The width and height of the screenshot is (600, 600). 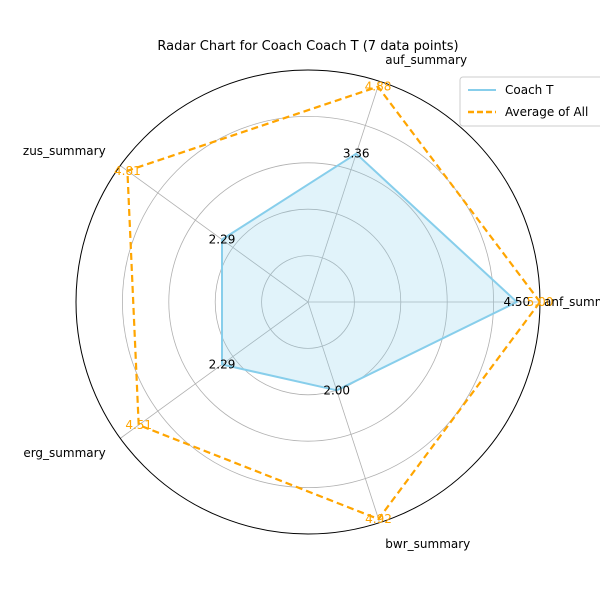 I want to click on axis-label-erg_summary: erg_summary, so click(x=64, y=453).